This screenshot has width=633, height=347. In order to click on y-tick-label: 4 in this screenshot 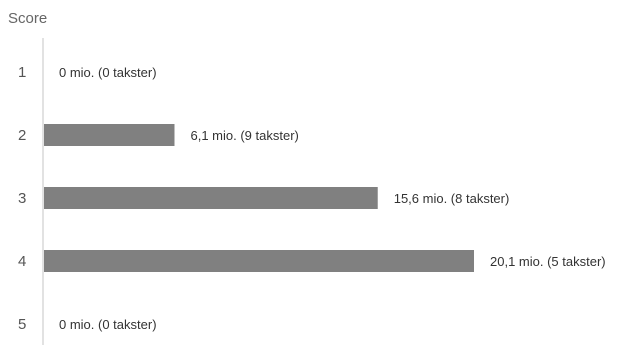, I will do `click(22, 261)`.